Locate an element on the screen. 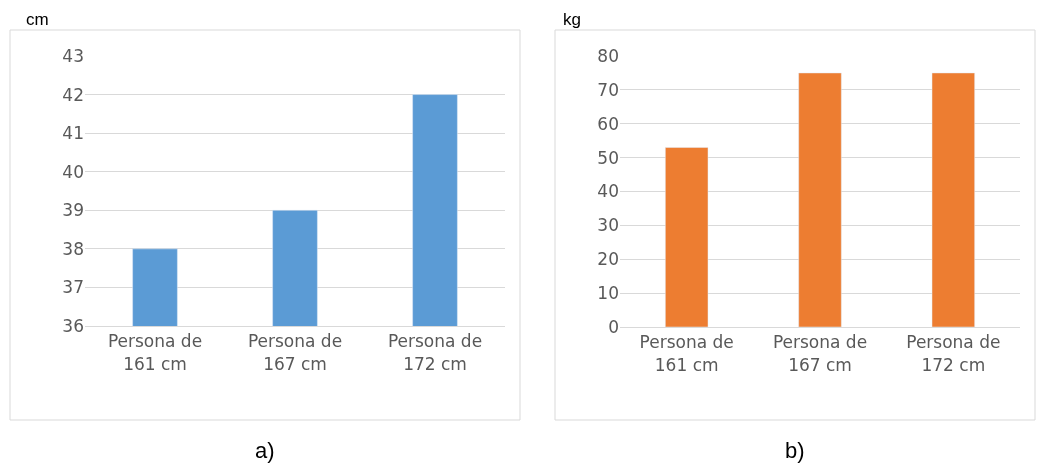 Image resolution: width=1044 pixels, height=470 pixels. y-tick-label: 0 is located at coordinates (613, 326).